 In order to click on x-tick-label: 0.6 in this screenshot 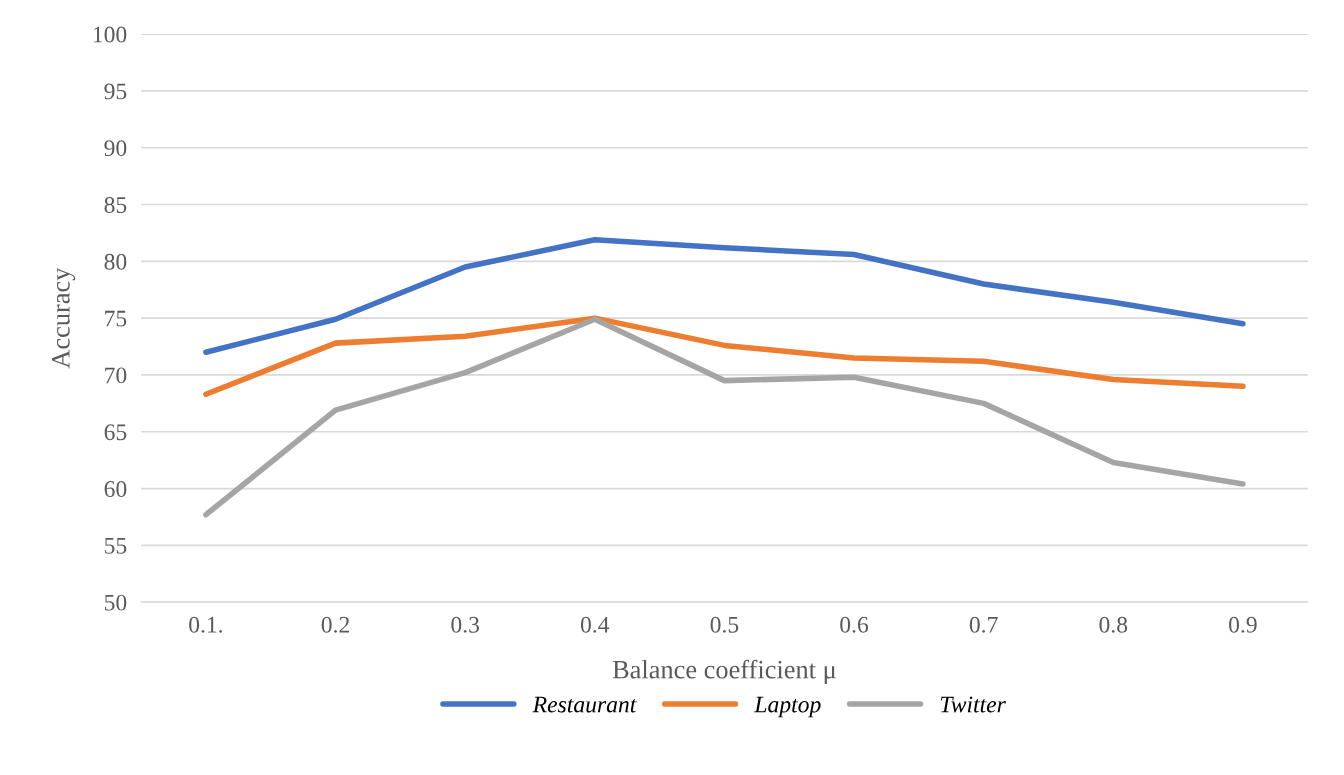, I will do `click(854, 624)`.